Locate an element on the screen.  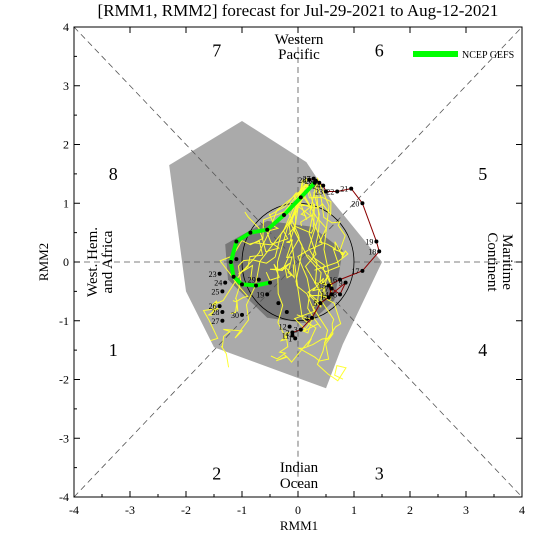
observed-point-label: 20 is located at coordinates (355, 203).